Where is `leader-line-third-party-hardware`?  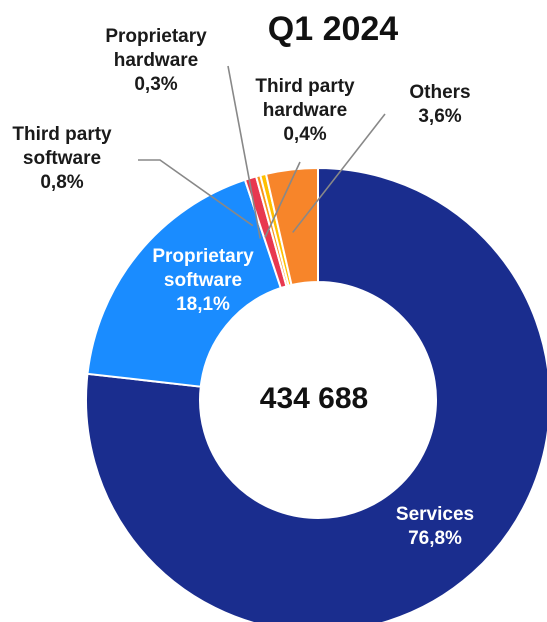 leader-line-third-party-hardware is located at coordinates (282, 199).